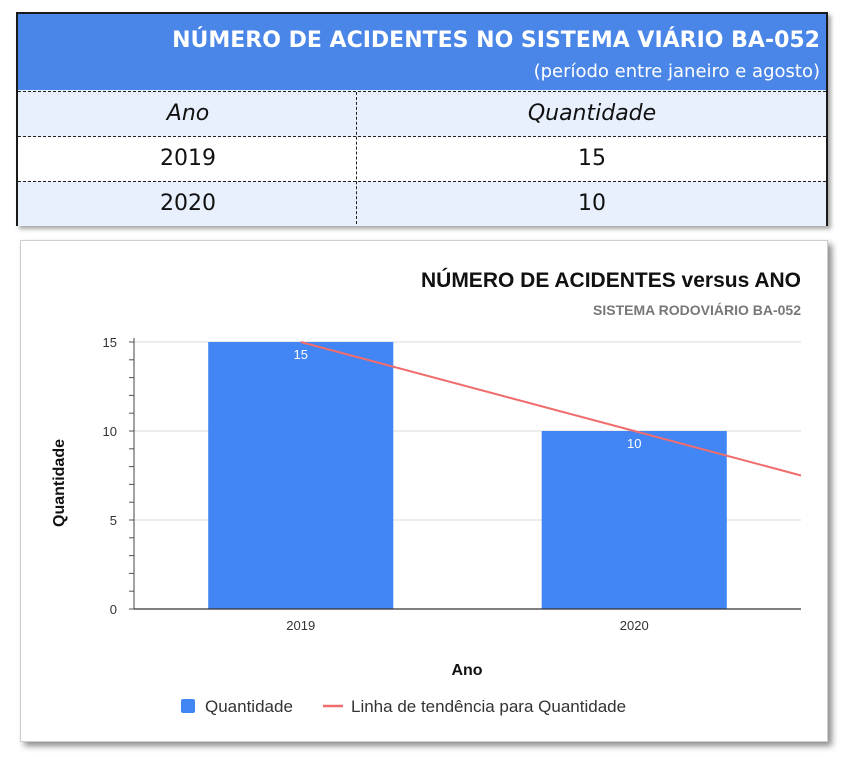 The image size is (849, 757). Describe the element at coordinates (592, 158) in the screenshot. I see `cell-quantity: 15` at that location.